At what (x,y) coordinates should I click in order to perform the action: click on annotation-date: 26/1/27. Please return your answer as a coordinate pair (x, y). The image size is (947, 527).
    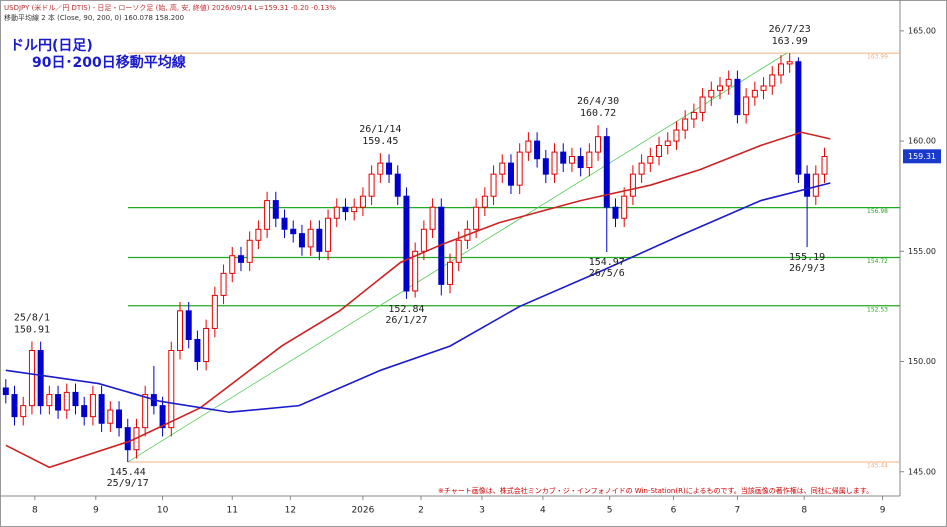
    Looking at the image, I should click on (406, 320).